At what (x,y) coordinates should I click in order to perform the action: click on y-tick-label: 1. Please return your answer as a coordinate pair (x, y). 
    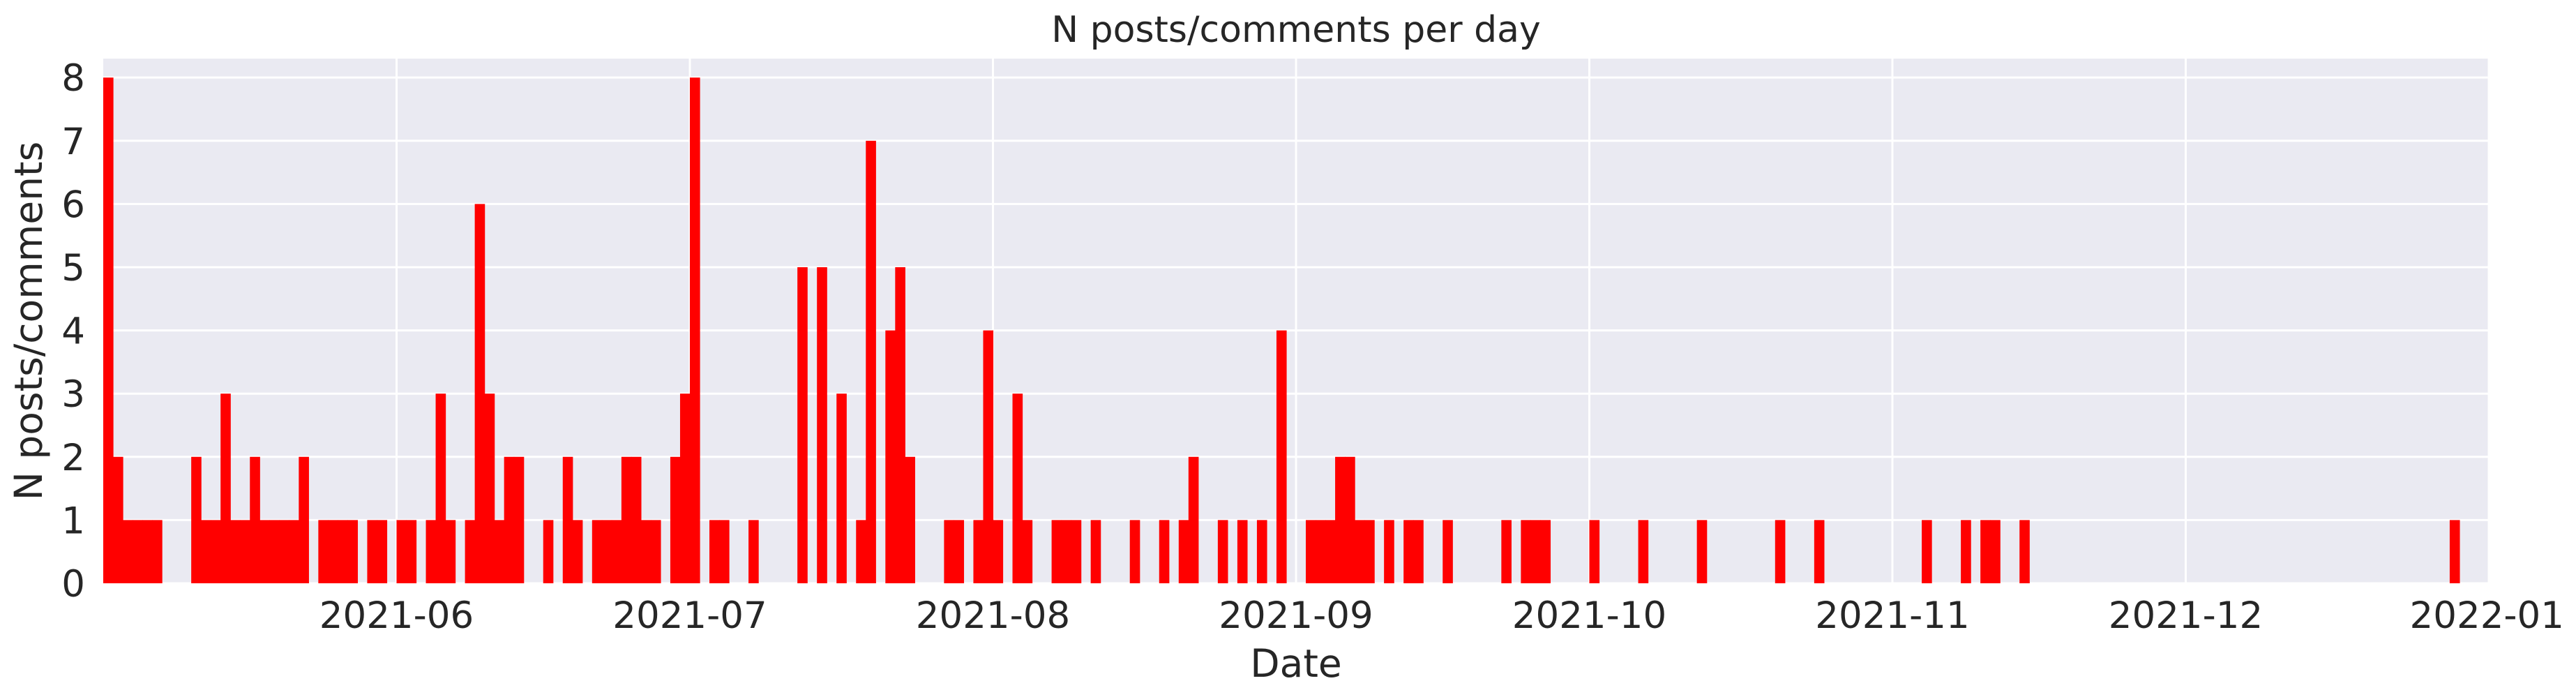
    Looking at the image, I should click on (73, 521).